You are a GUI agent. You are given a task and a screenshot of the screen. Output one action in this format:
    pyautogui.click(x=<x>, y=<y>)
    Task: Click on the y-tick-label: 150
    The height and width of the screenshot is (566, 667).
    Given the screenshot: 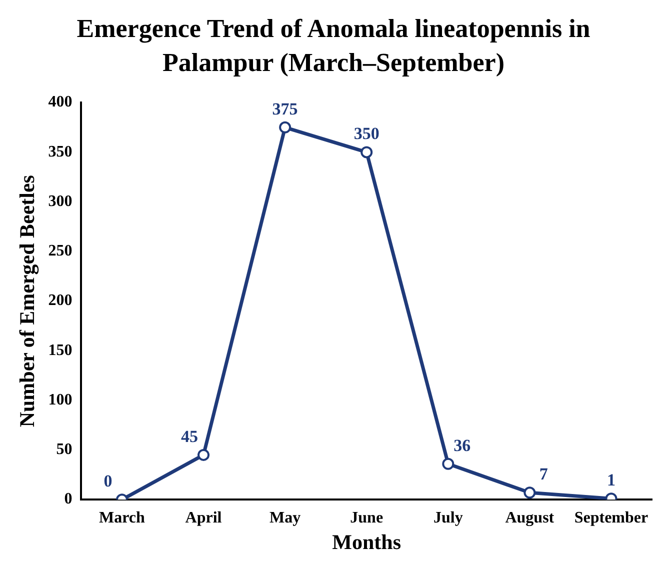 What is the action you would take?
    pyautogui.click(x=60, y=350)
    